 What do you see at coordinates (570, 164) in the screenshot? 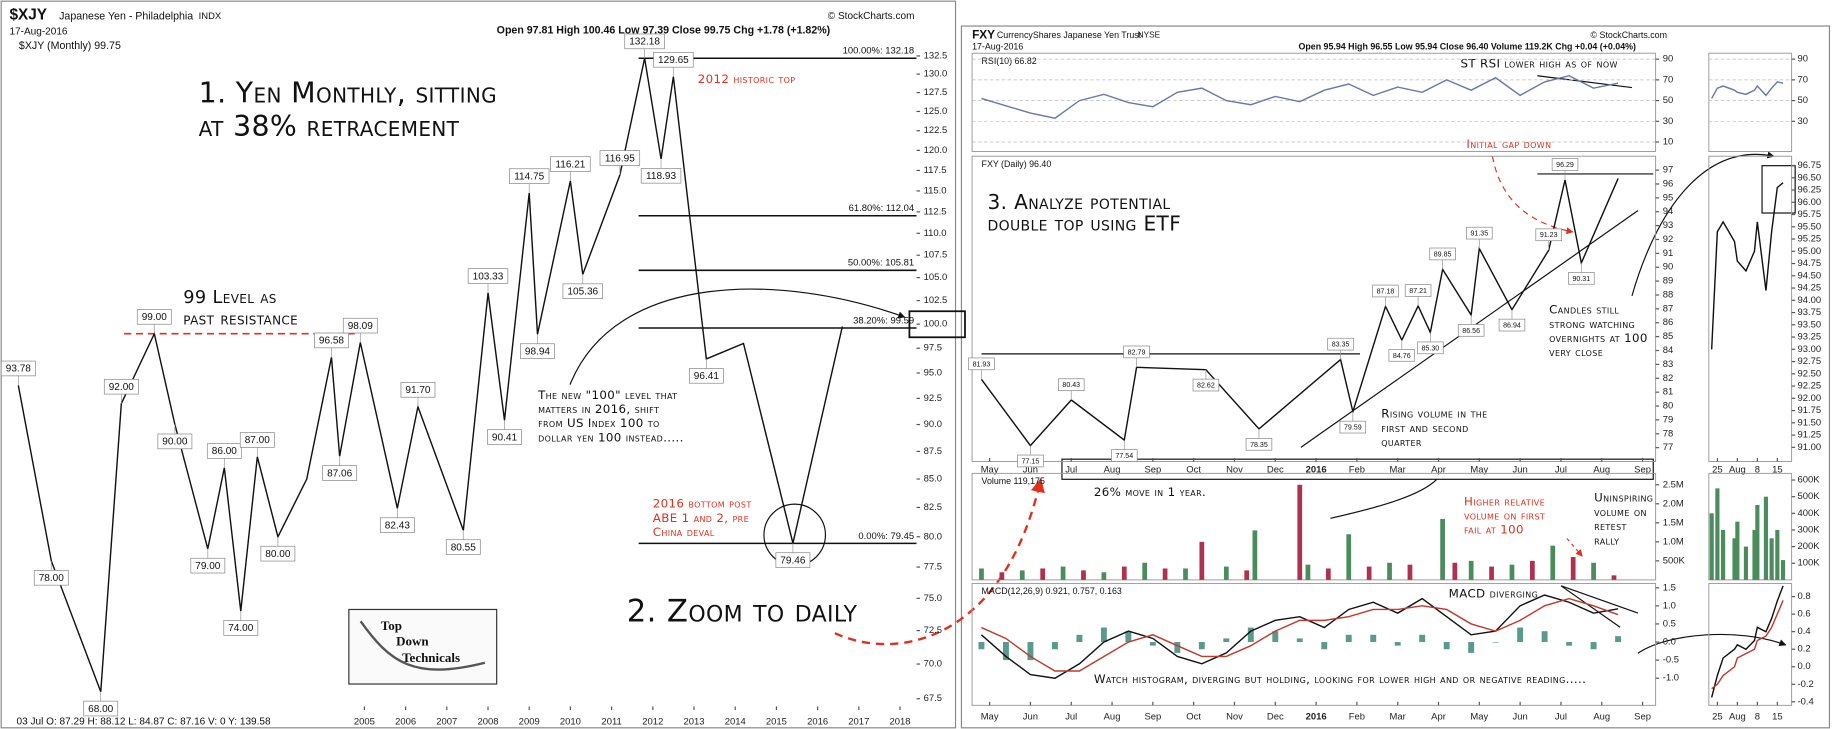
I see `value-label: 116.21` at bounding box center [570, 164].